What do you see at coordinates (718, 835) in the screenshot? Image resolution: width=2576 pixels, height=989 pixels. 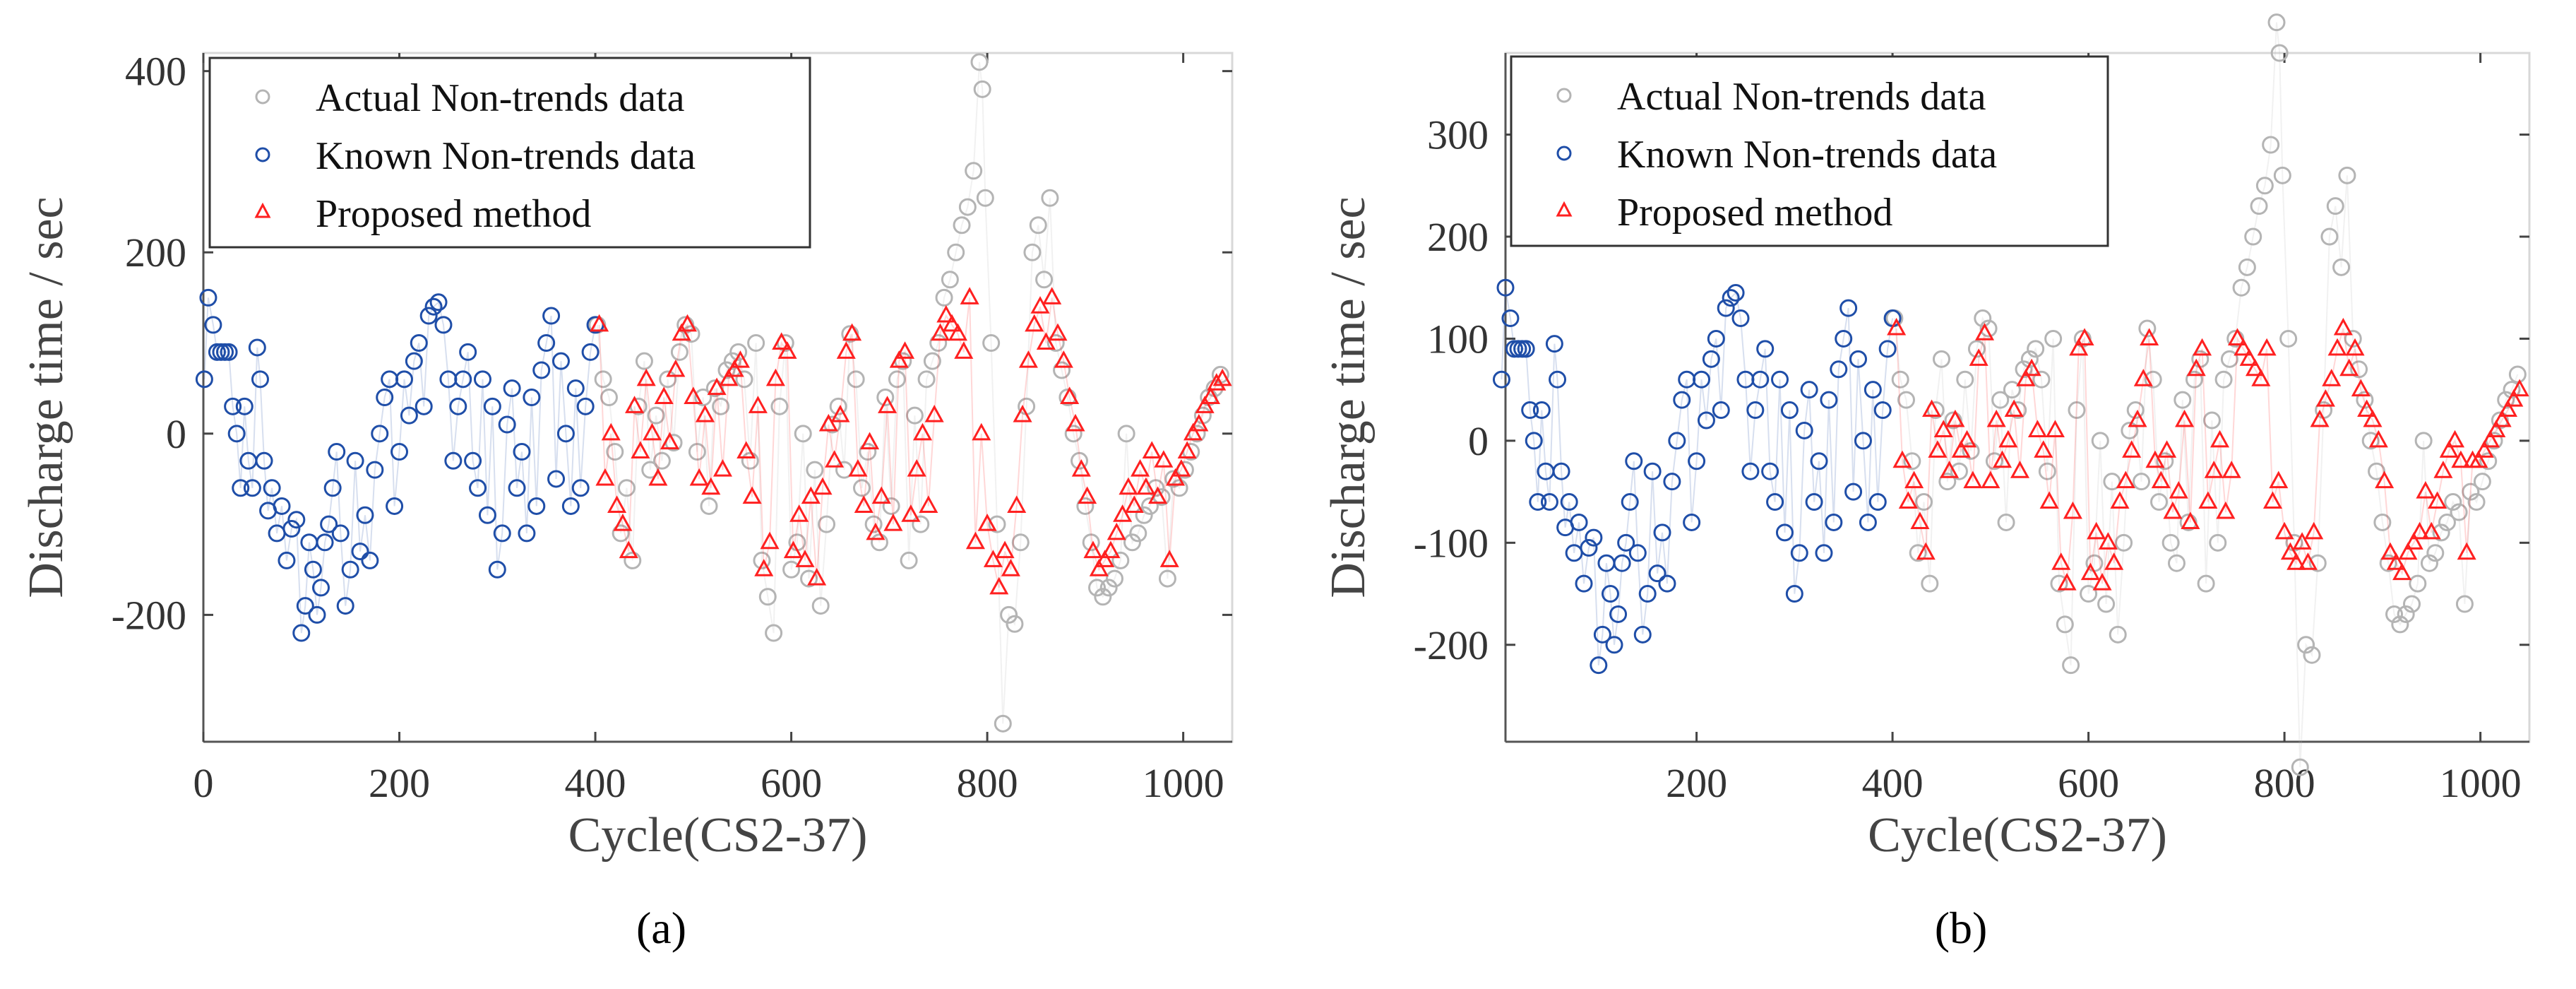 I see `x-axis-label: Cycle(CS2-37)` at bounding box center [718, 835].